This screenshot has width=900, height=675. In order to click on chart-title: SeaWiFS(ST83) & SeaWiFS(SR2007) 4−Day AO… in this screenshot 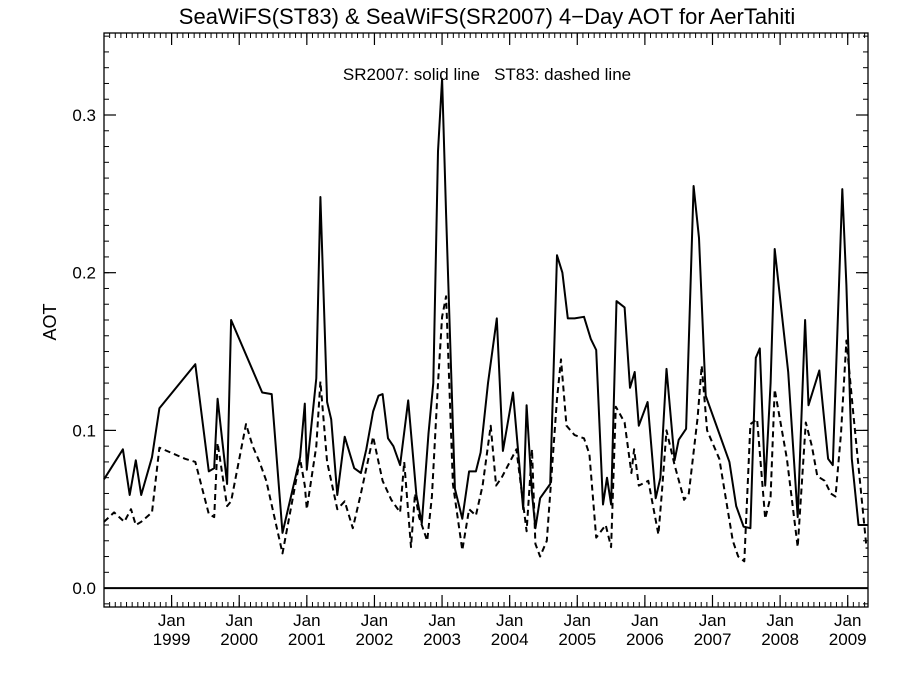, I will do `click(487, 16)`.